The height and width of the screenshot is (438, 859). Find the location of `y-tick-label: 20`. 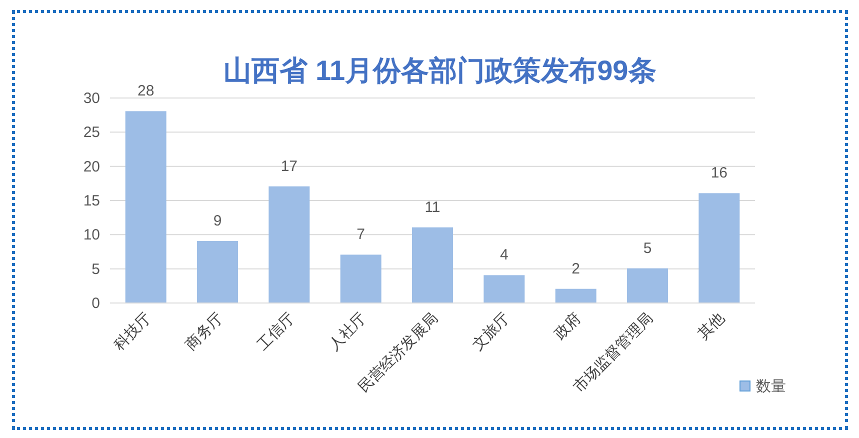

y-tick-label: 20 is located at coordinates (91, 167).